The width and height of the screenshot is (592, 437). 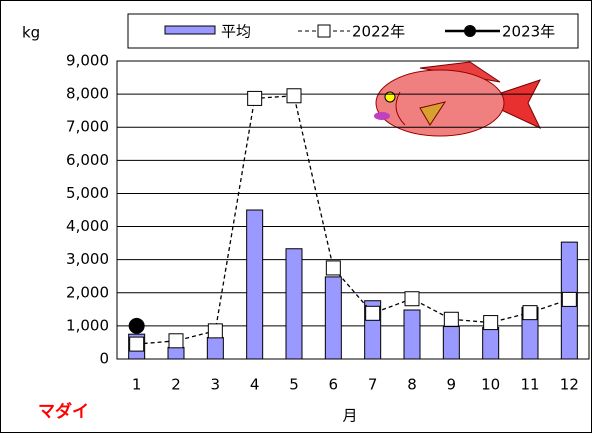 What do you see at coordinates (412, 385) in the screenshot?
I see `x-tick-label: 8` at bounding box center [412, 385].